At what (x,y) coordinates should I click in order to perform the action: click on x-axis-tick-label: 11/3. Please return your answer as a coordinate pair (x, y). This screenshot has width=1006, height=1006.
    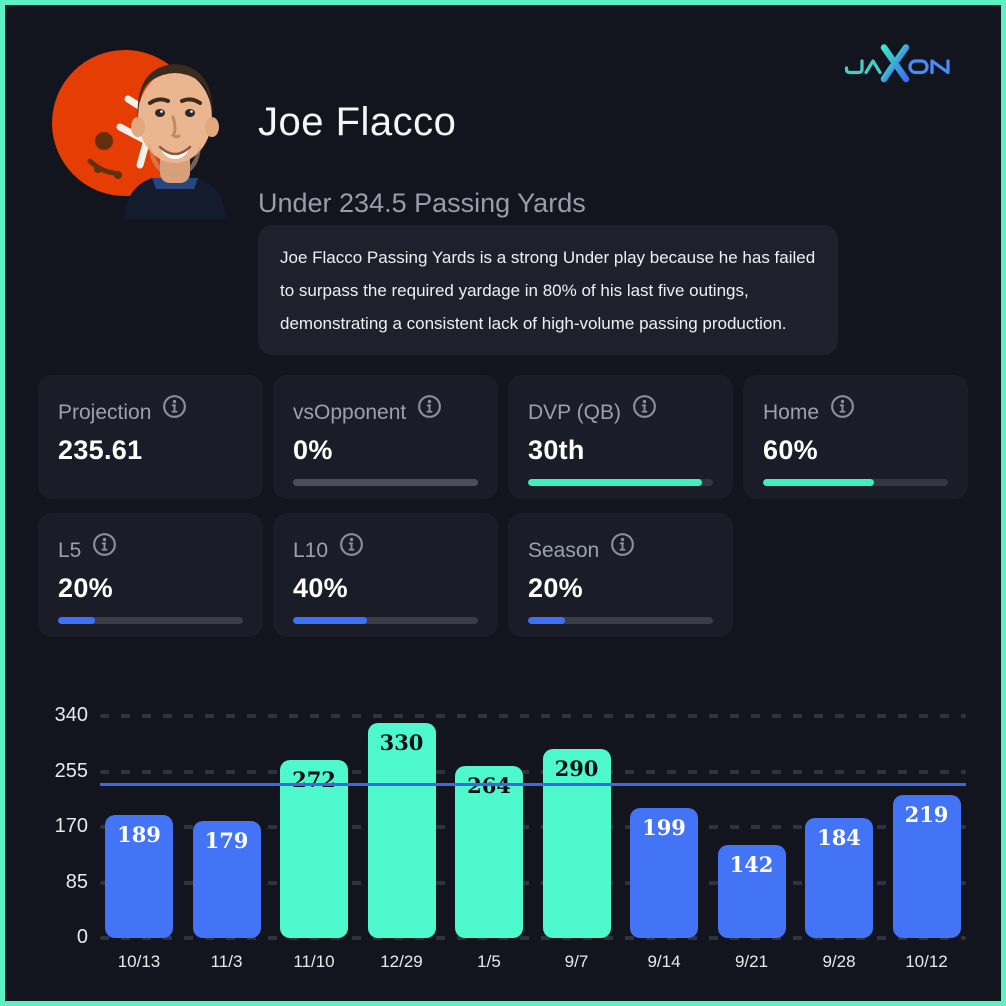
    Looking at the image, I should click on (226, 961).